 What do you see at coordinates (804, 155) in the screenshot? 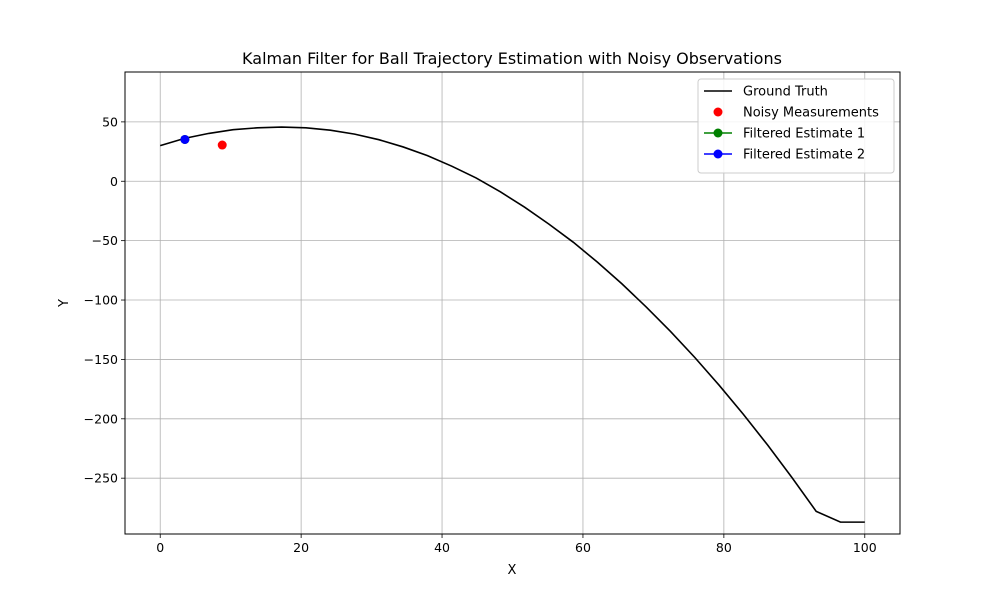
I see `legend-entry-label: Filtered Estimate 2` at bounding box center [804, 155].